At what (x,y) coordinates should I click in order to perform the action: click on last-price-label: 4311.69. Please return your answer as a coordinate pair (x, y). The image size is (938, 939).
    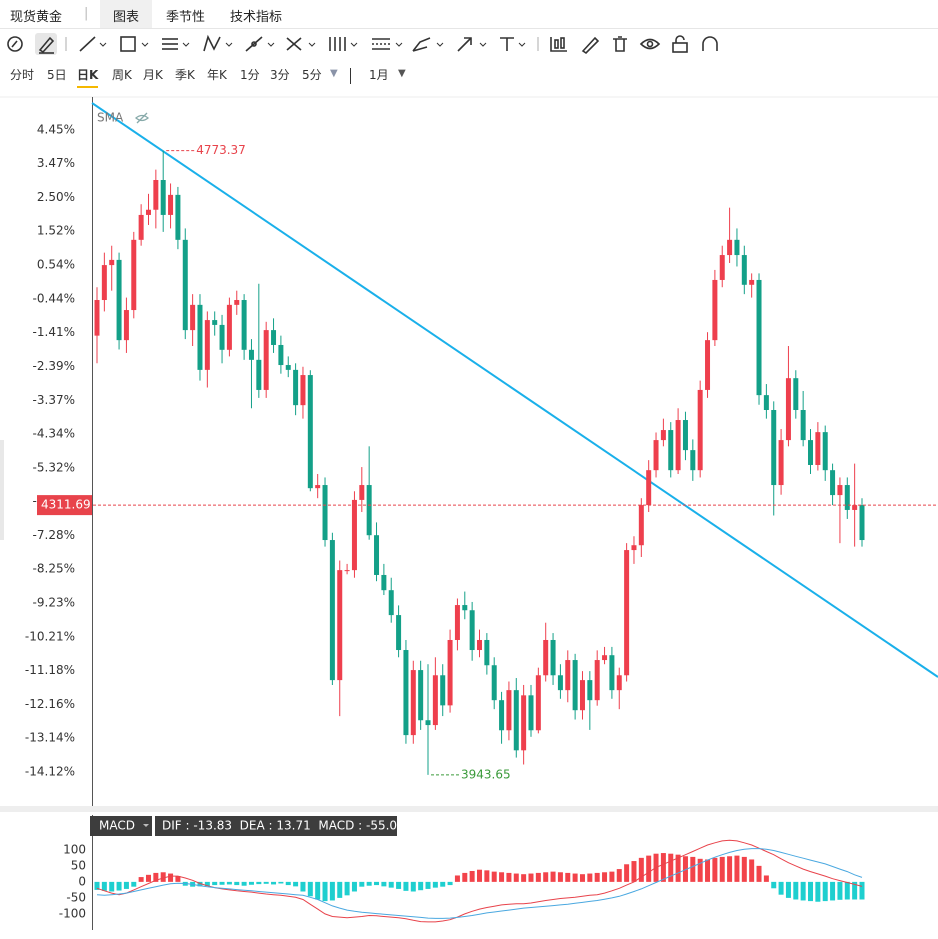
    Looking at the image, I should click on (66, 505).